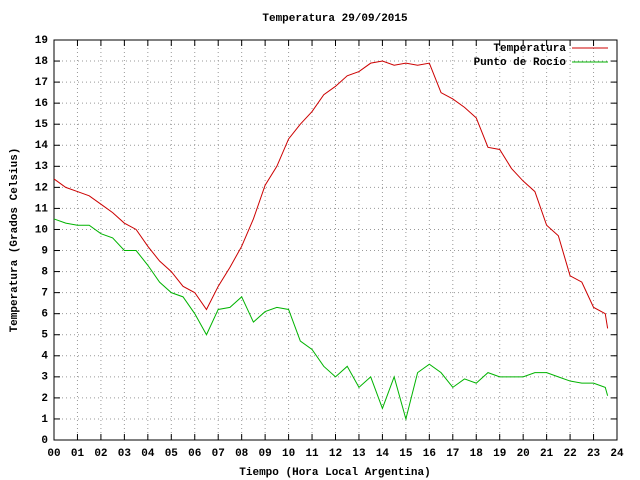 Image resolution: width=640 pixels, height=480 pixels. What do you see at coordinates (334, 473) in the screenshot?
I see `x-axis-label: Tiempo (Hora Local Argentina)` at bounding box center [334, 473].